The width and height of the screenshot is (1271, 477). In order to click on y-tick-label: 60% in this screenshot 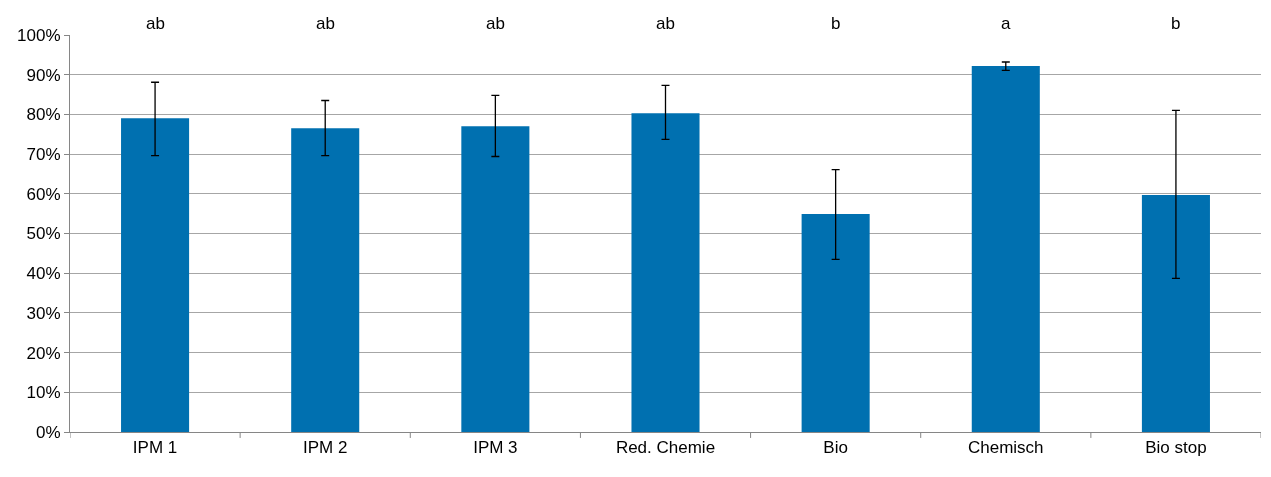, I will do `click(43, 194)`.